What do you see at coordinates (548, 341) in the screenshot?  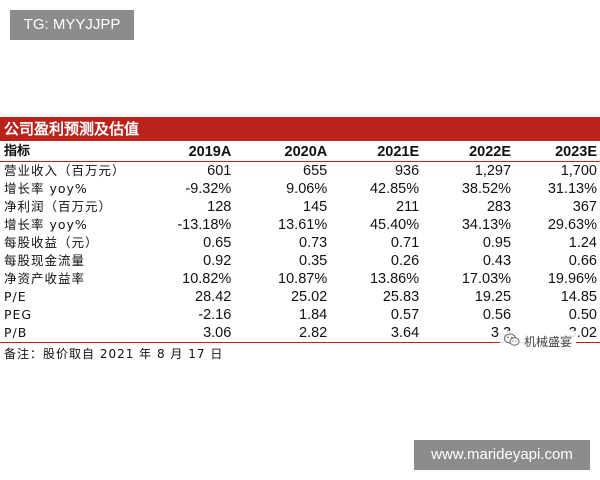 I see `wechat-account-name: 机械盛宴` at bounding box center [548, 341].